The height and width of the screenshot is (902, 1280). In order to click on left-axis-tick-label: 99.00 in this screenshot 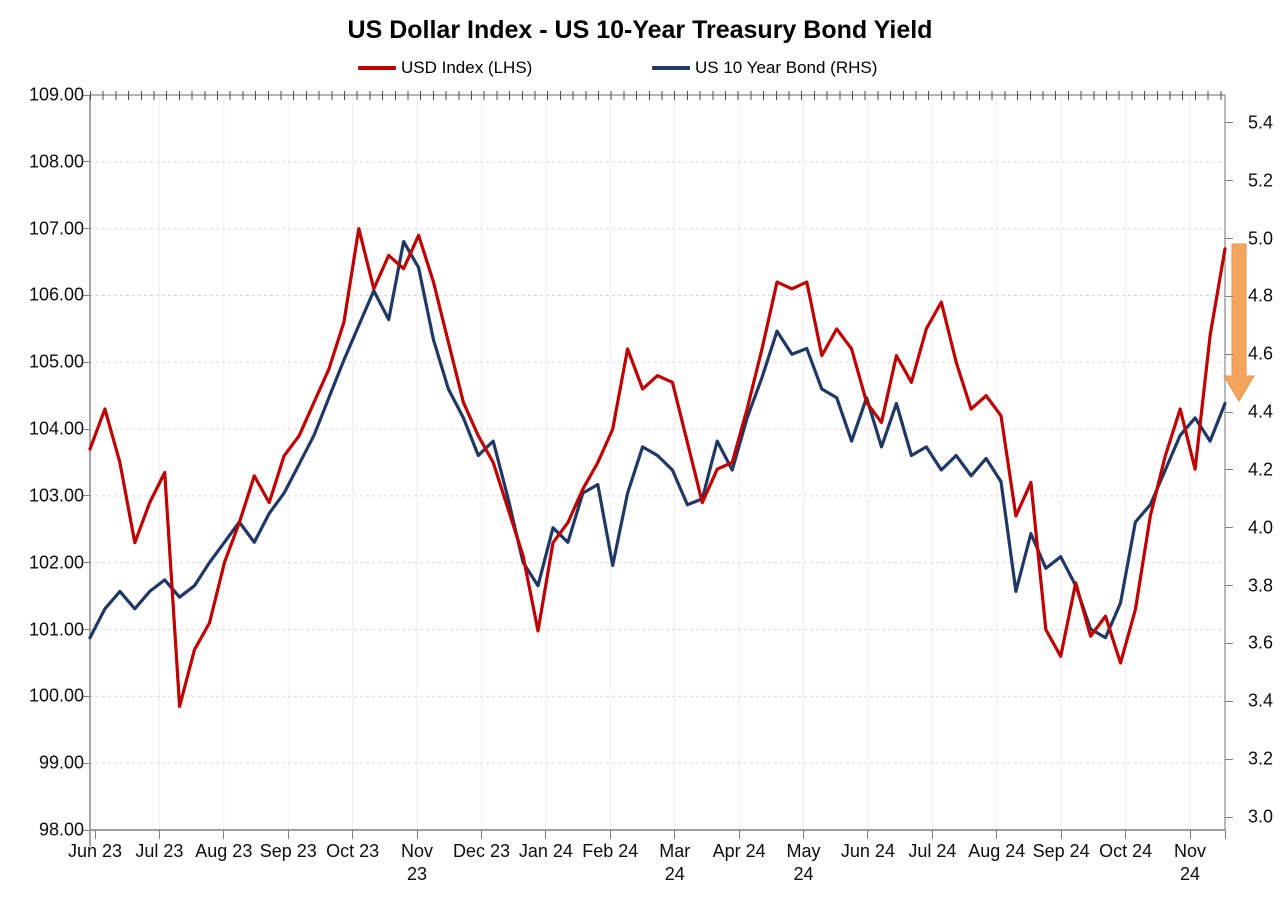, I will do `click(61, 762)`.